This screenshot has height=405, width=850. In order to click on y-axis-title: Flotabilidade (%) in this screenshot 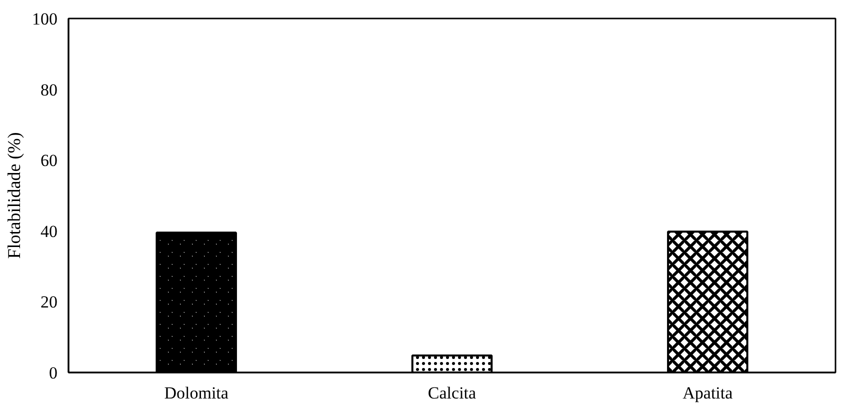, I will do `click(14, 195)`.